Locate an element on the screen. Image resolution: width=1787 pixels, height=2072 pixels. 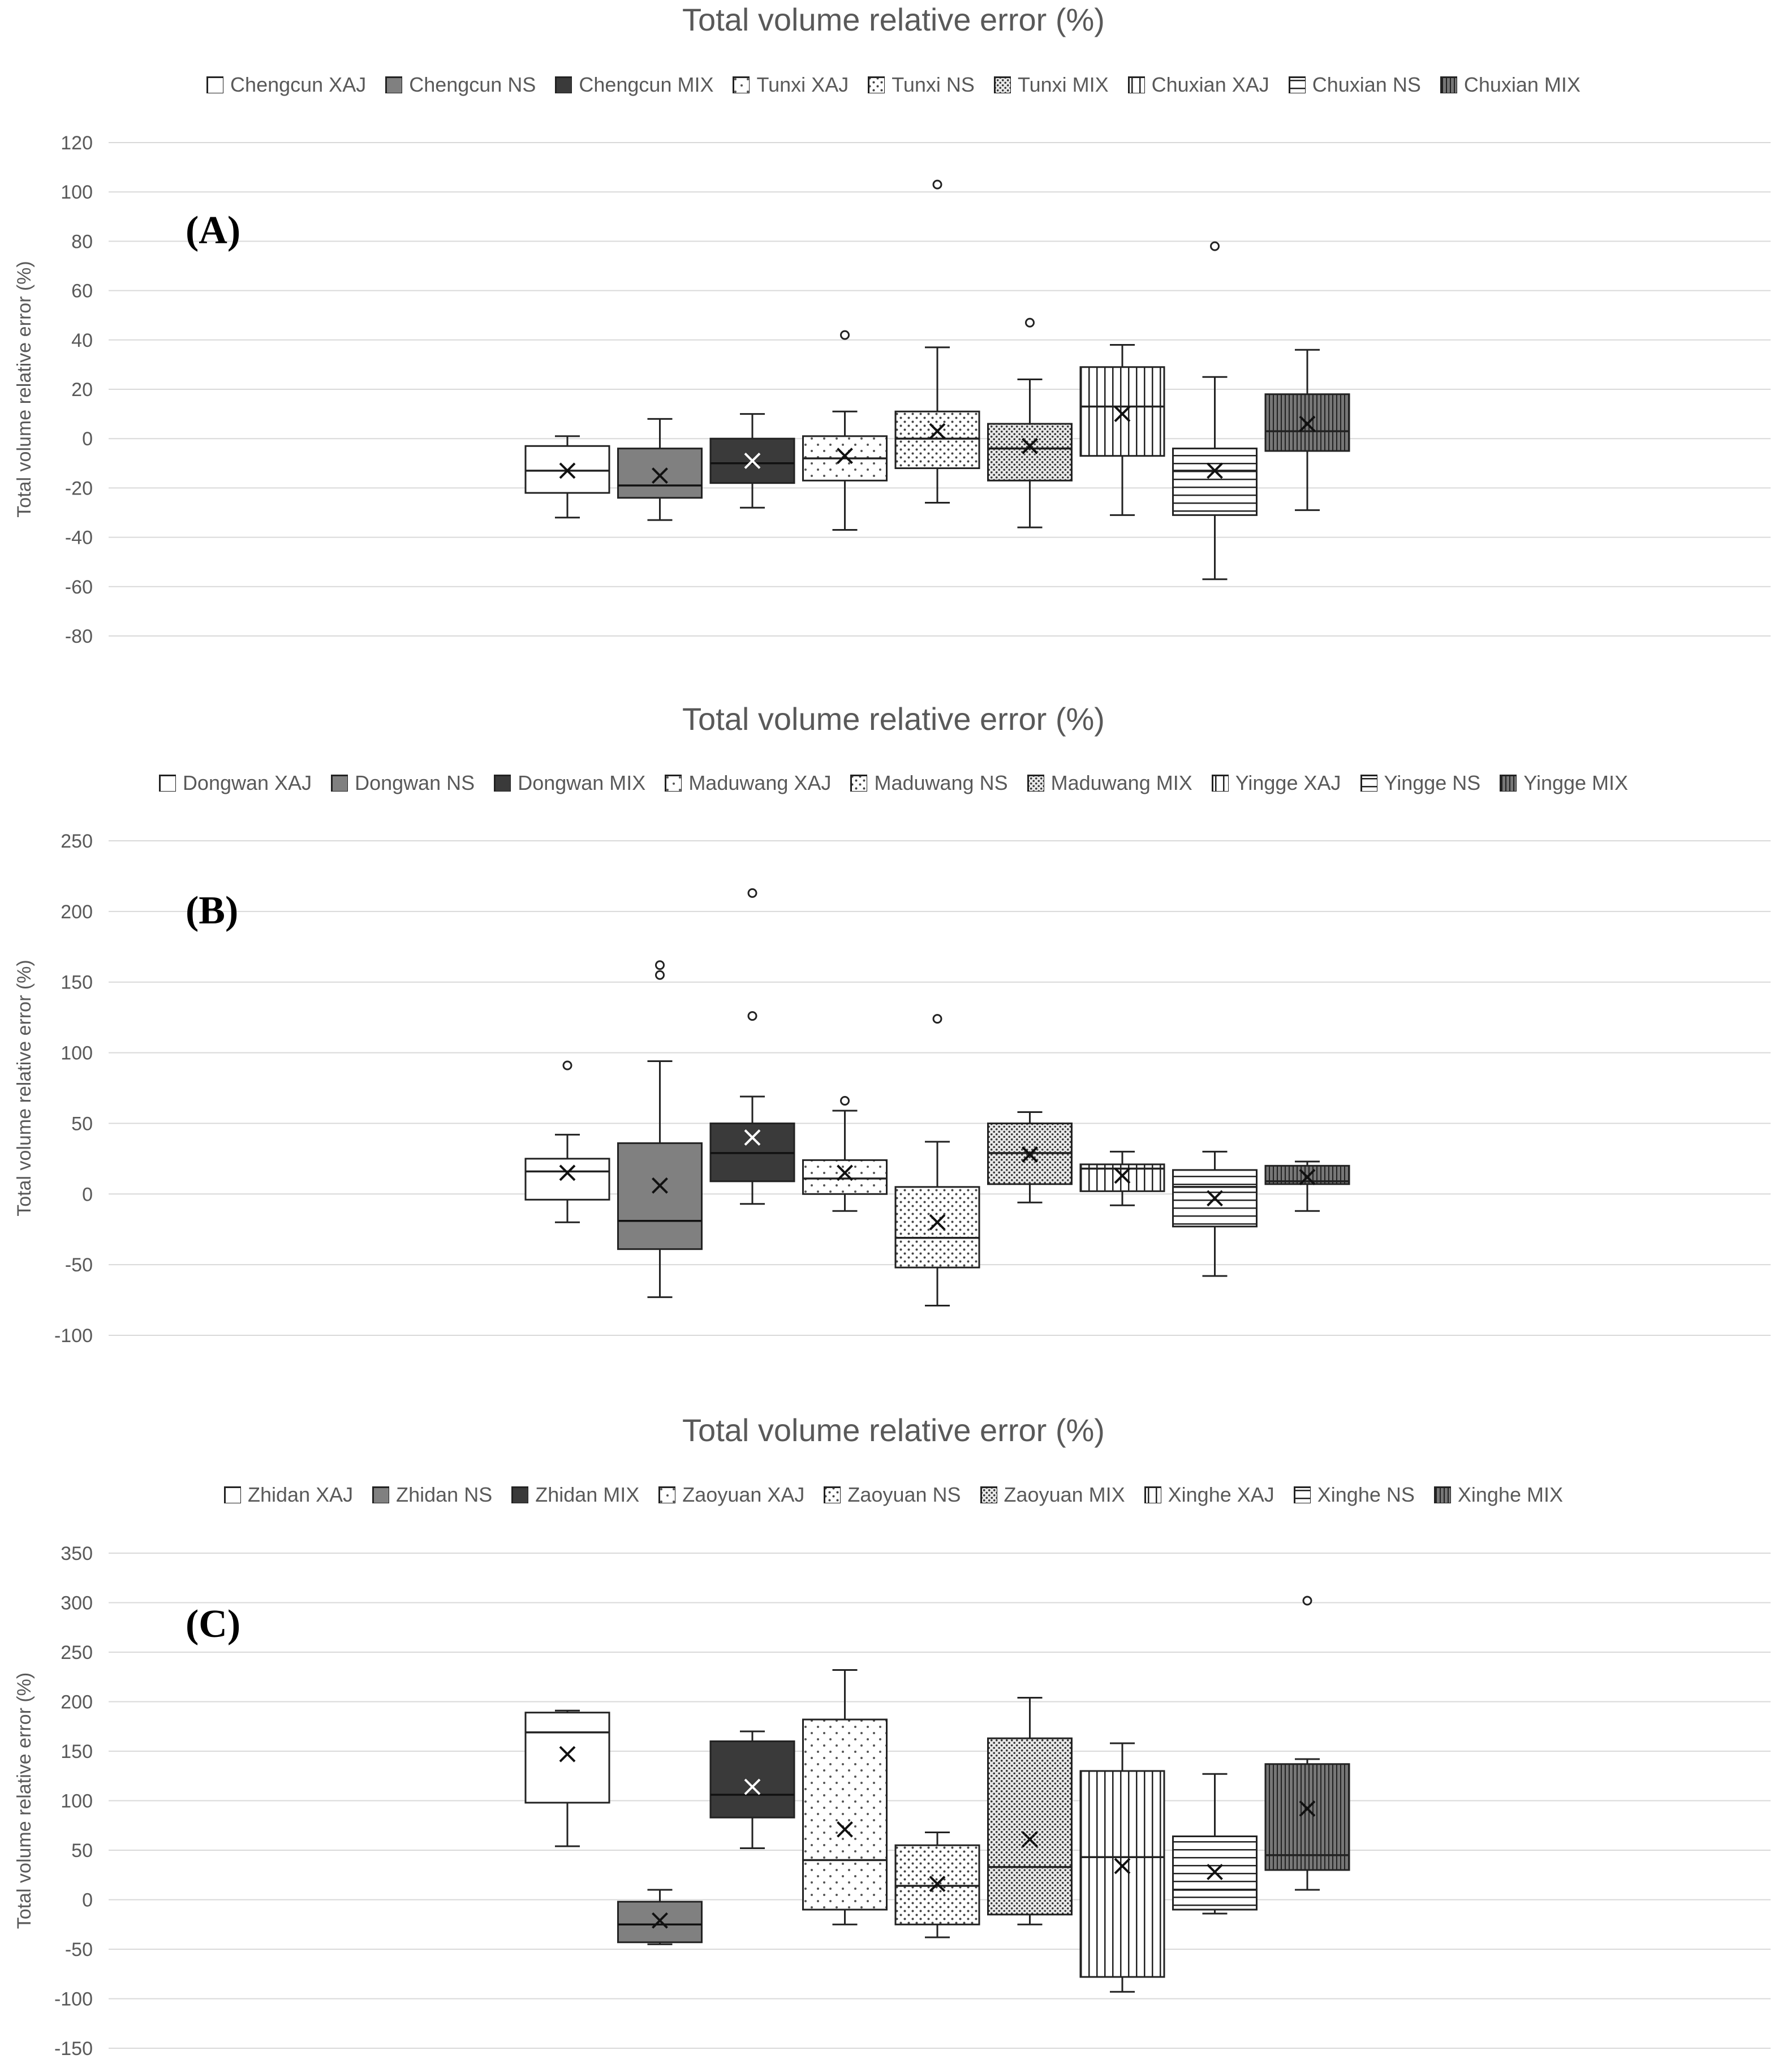
legend-item: Zaoyuan XAJ is located at coordinates (731, 1495).